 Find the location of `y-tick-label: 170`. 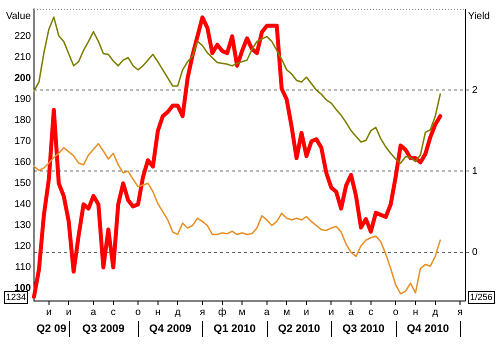

y-tick-label: 170 is located at coordinates (23, 142).